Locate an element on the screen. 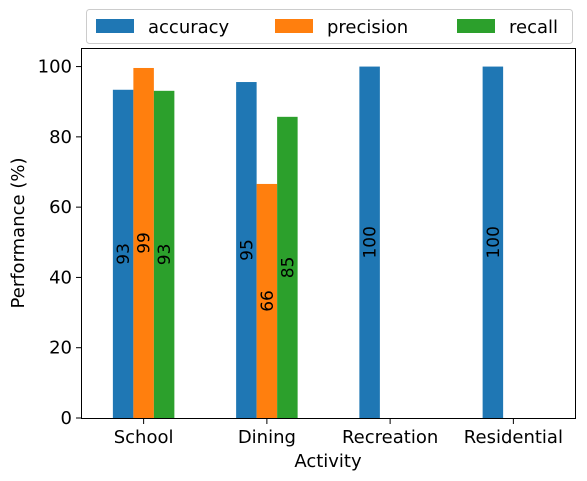  legend-swatch-recall is located at coordinates (476, 26).